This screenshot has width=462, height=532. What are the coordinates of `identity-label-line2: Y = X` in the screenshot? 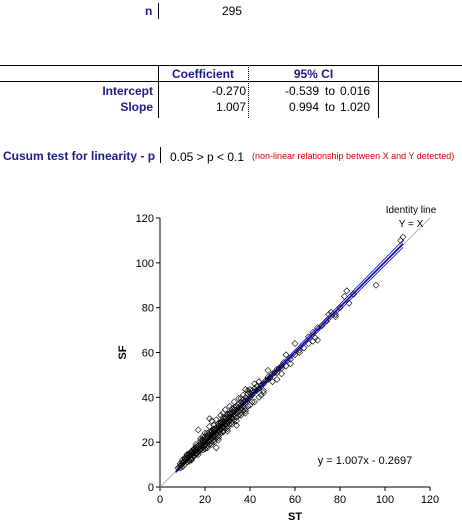 It's located at (411, 224).